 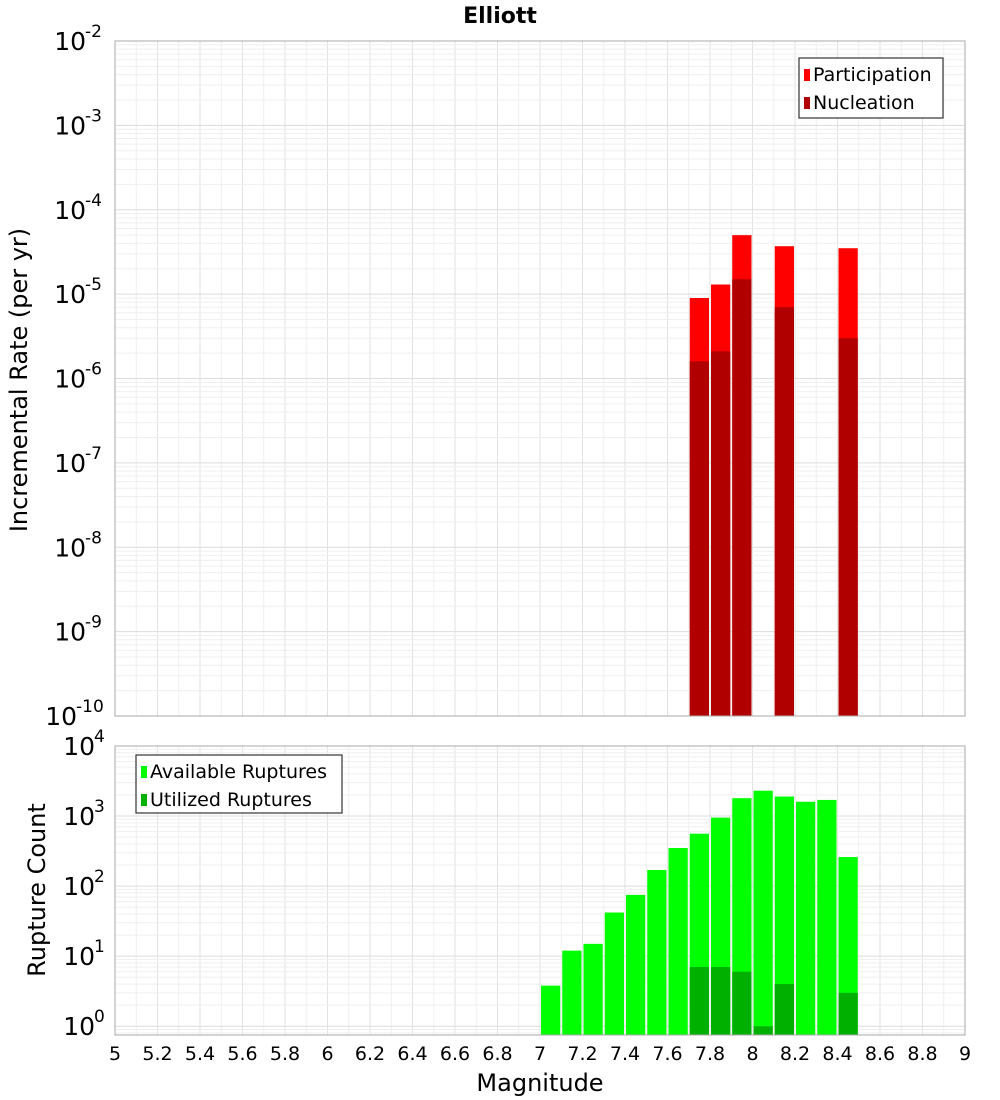 I want to click on x-tick-label: 6.4, so click(x=412, y=1054).